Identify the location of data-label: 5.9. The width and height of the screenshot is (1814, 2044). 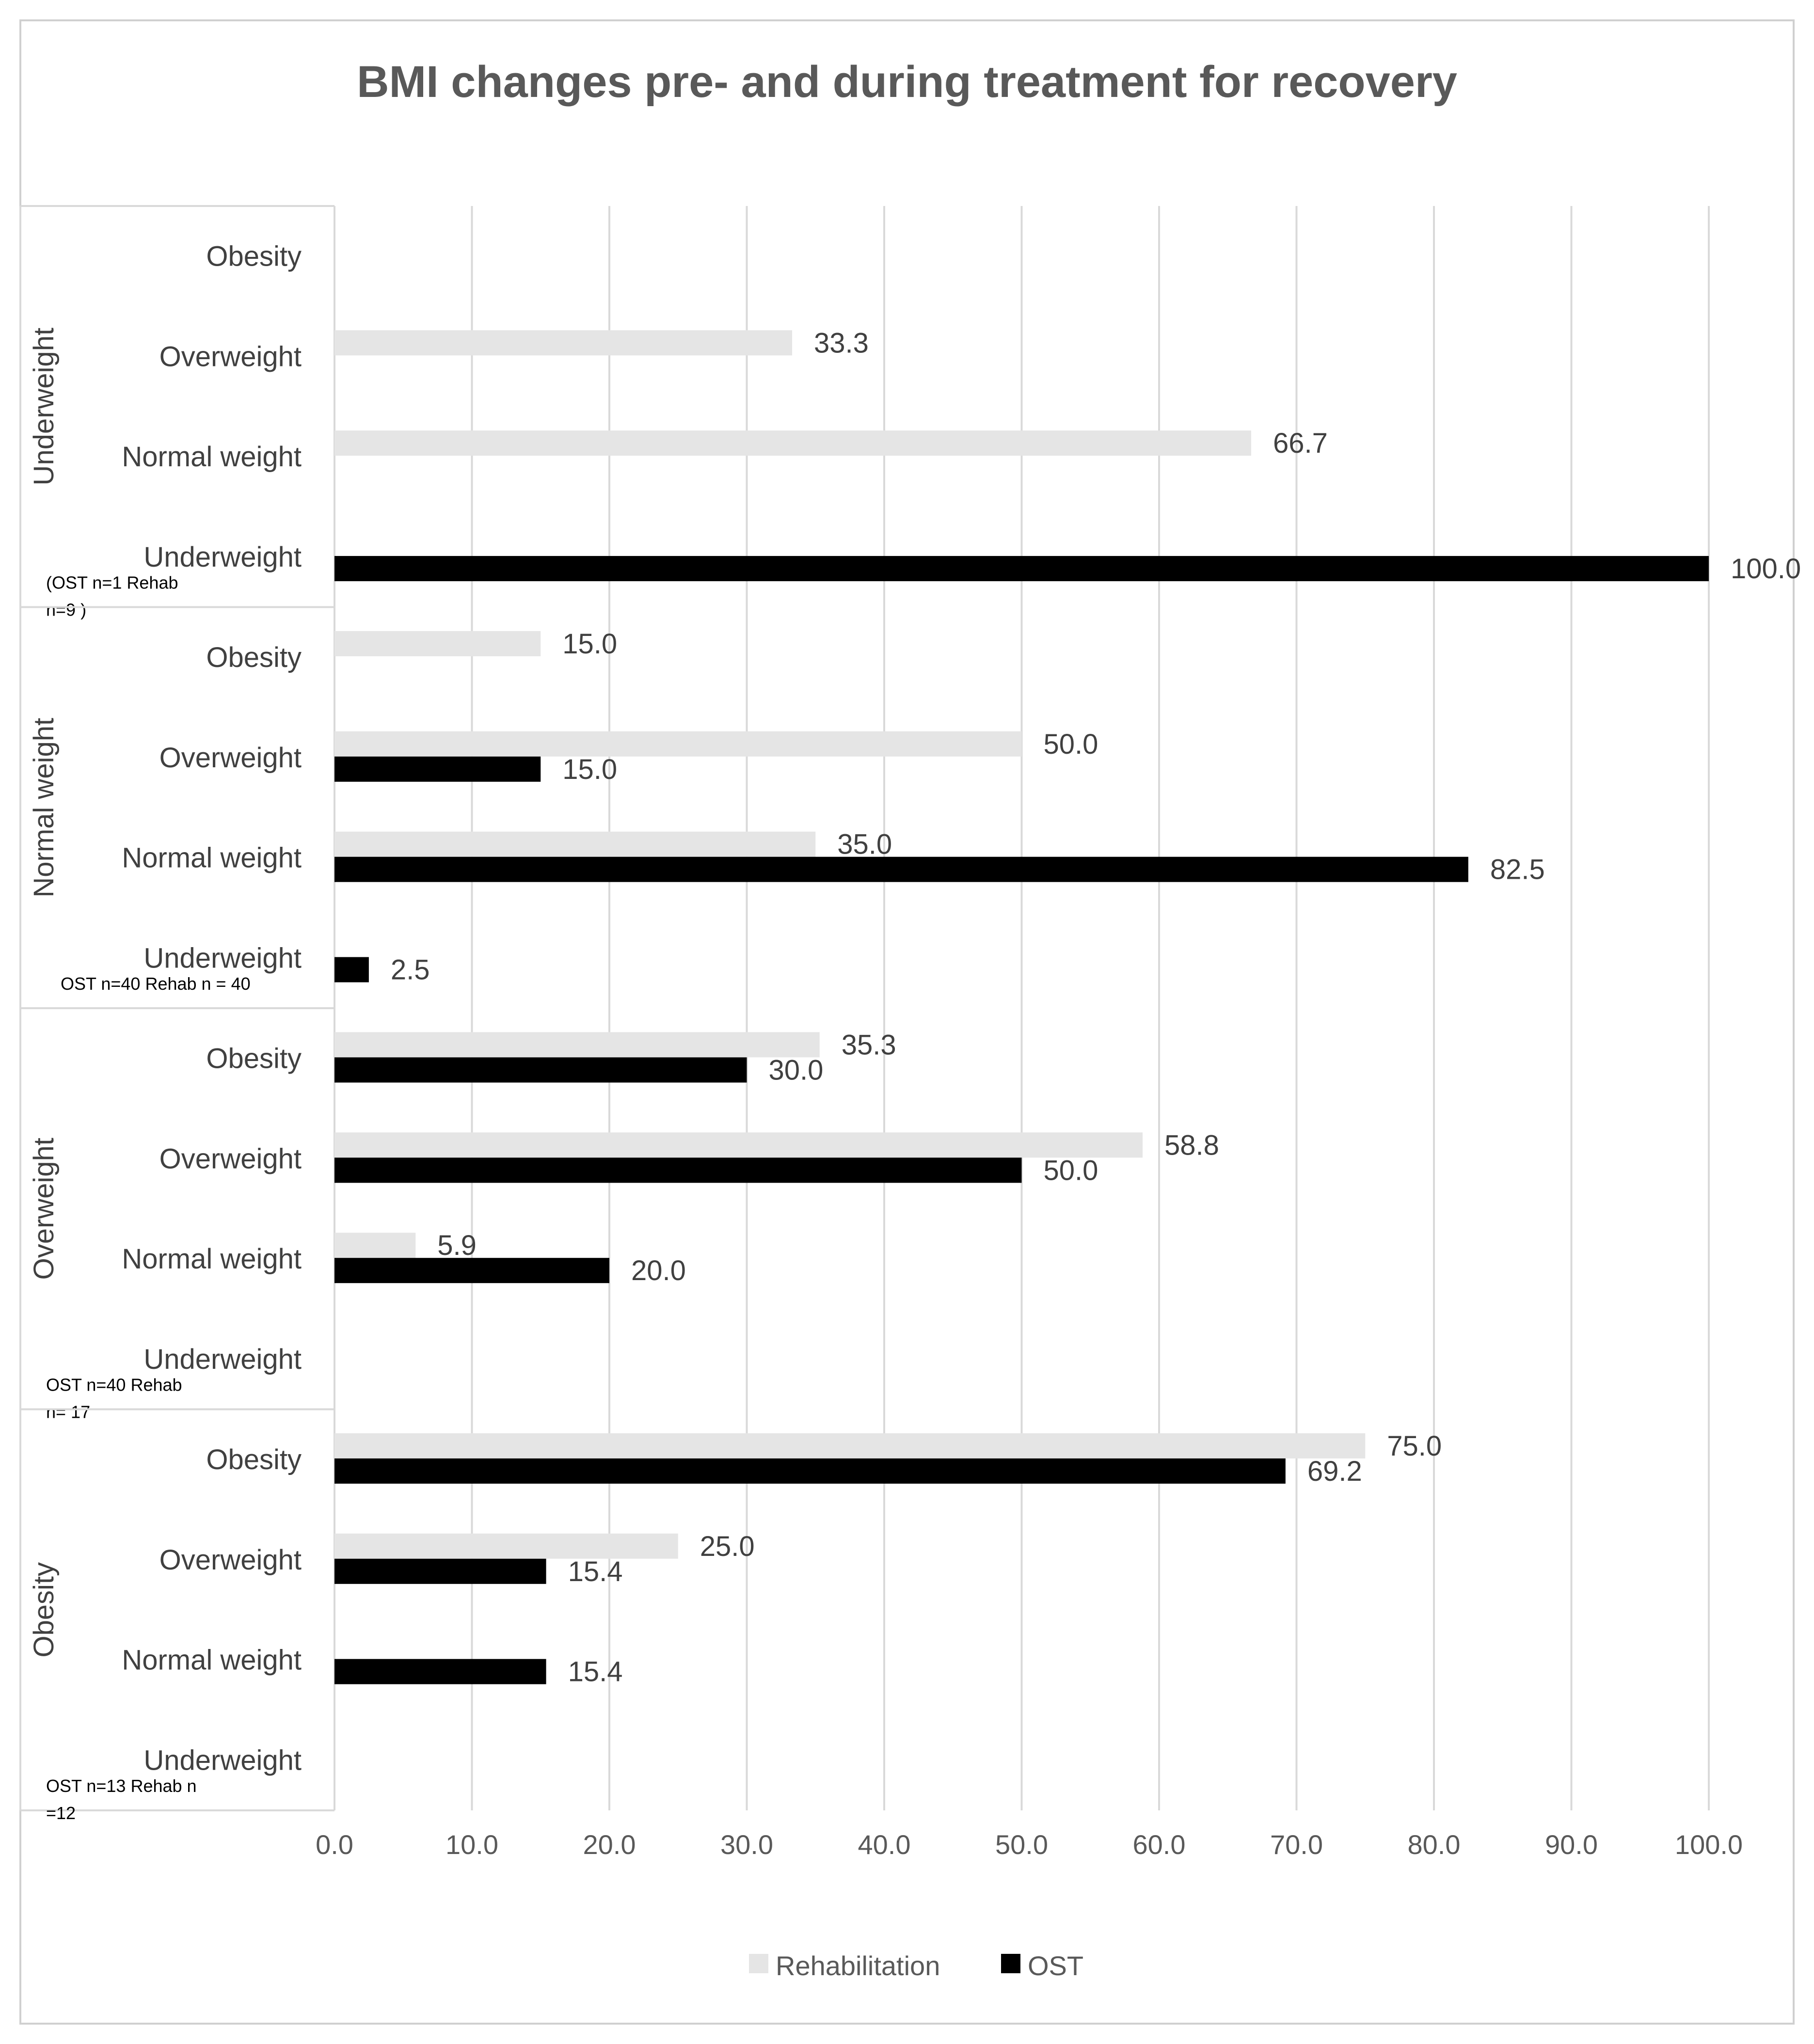
(457, 1245).